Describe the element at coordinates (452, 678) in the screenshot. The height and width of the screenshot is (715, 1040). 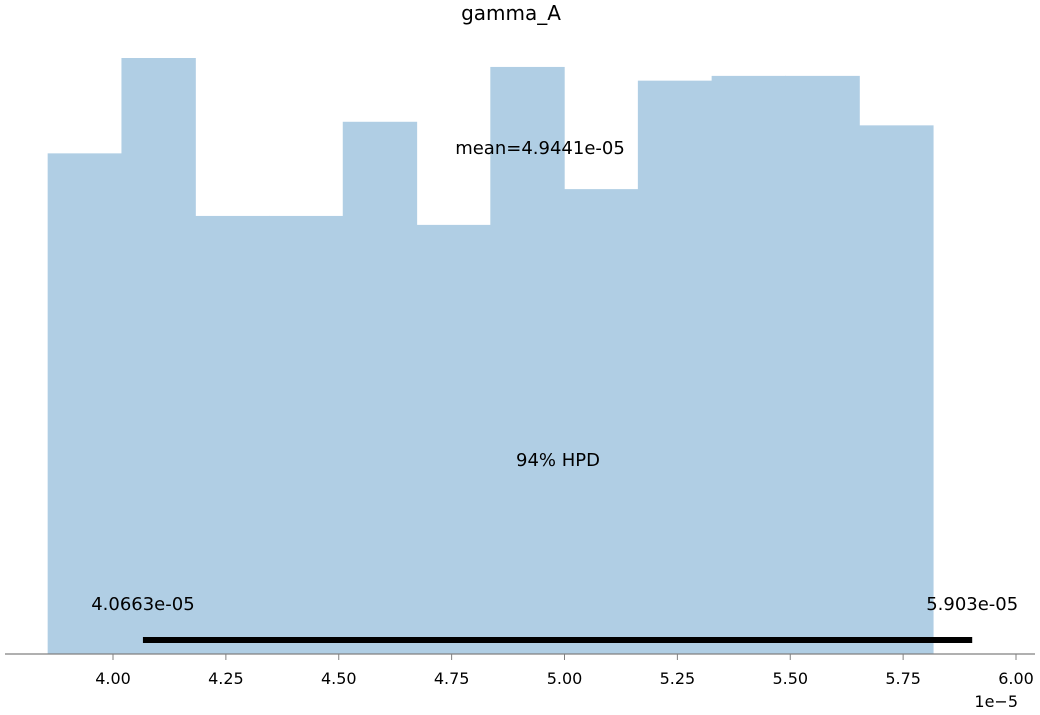
I see `x-tick-label: 4.75` at that location.